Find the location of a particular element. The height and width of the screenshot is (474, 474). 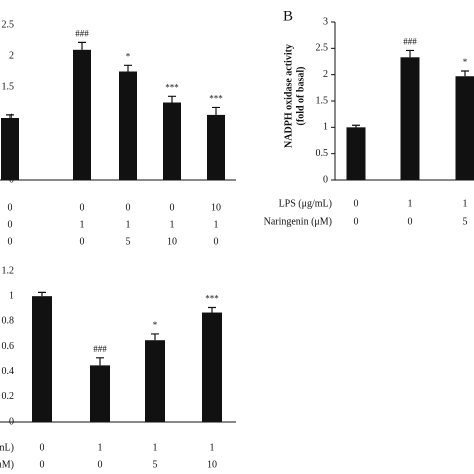

y-tick-label: 0.4 is located at coordinates (8, 371).